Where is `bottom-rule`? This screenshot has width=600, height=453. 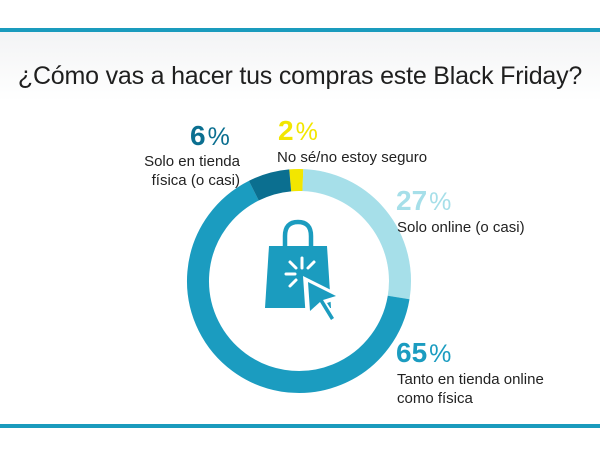 bottom-rule is located at coordinates (300, 426).